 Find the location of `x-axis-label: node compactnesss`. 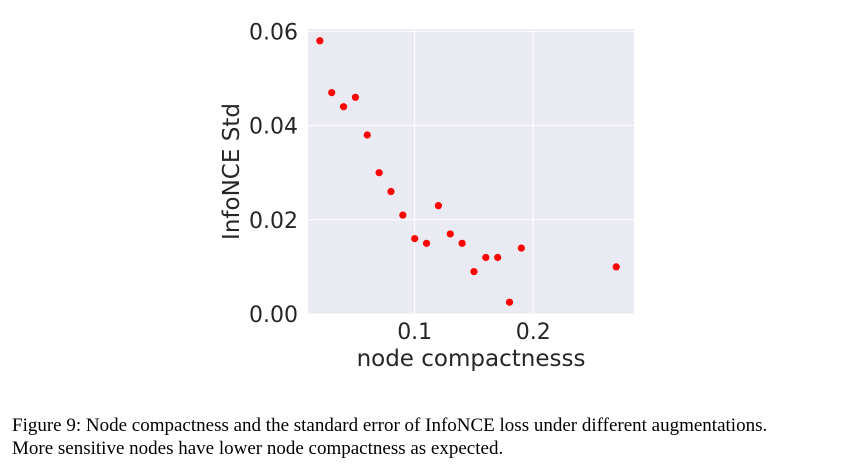

x-axis-label: node compactnesss is located at coordinates (471, 359).